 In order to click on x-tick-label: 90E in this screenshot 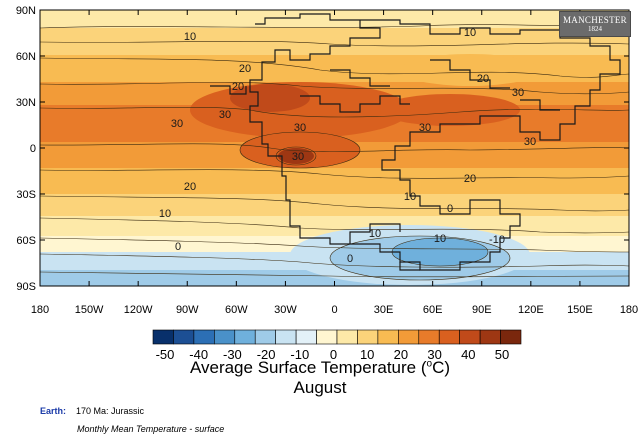, I will do `click(482, 310)`.